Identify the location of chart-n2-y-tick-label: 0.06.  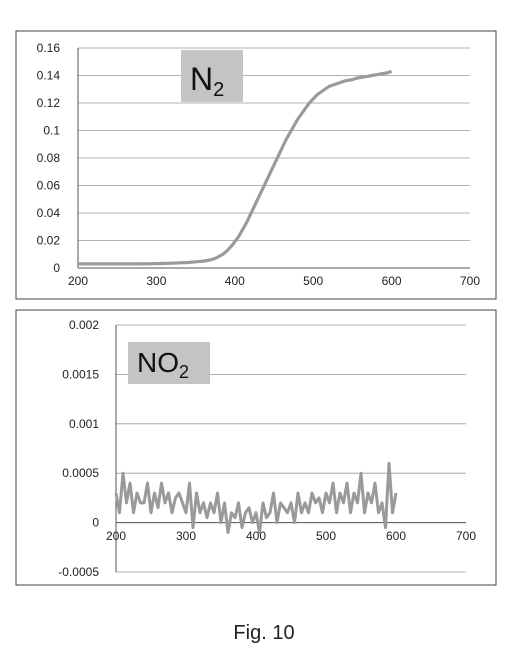
(49, 186).